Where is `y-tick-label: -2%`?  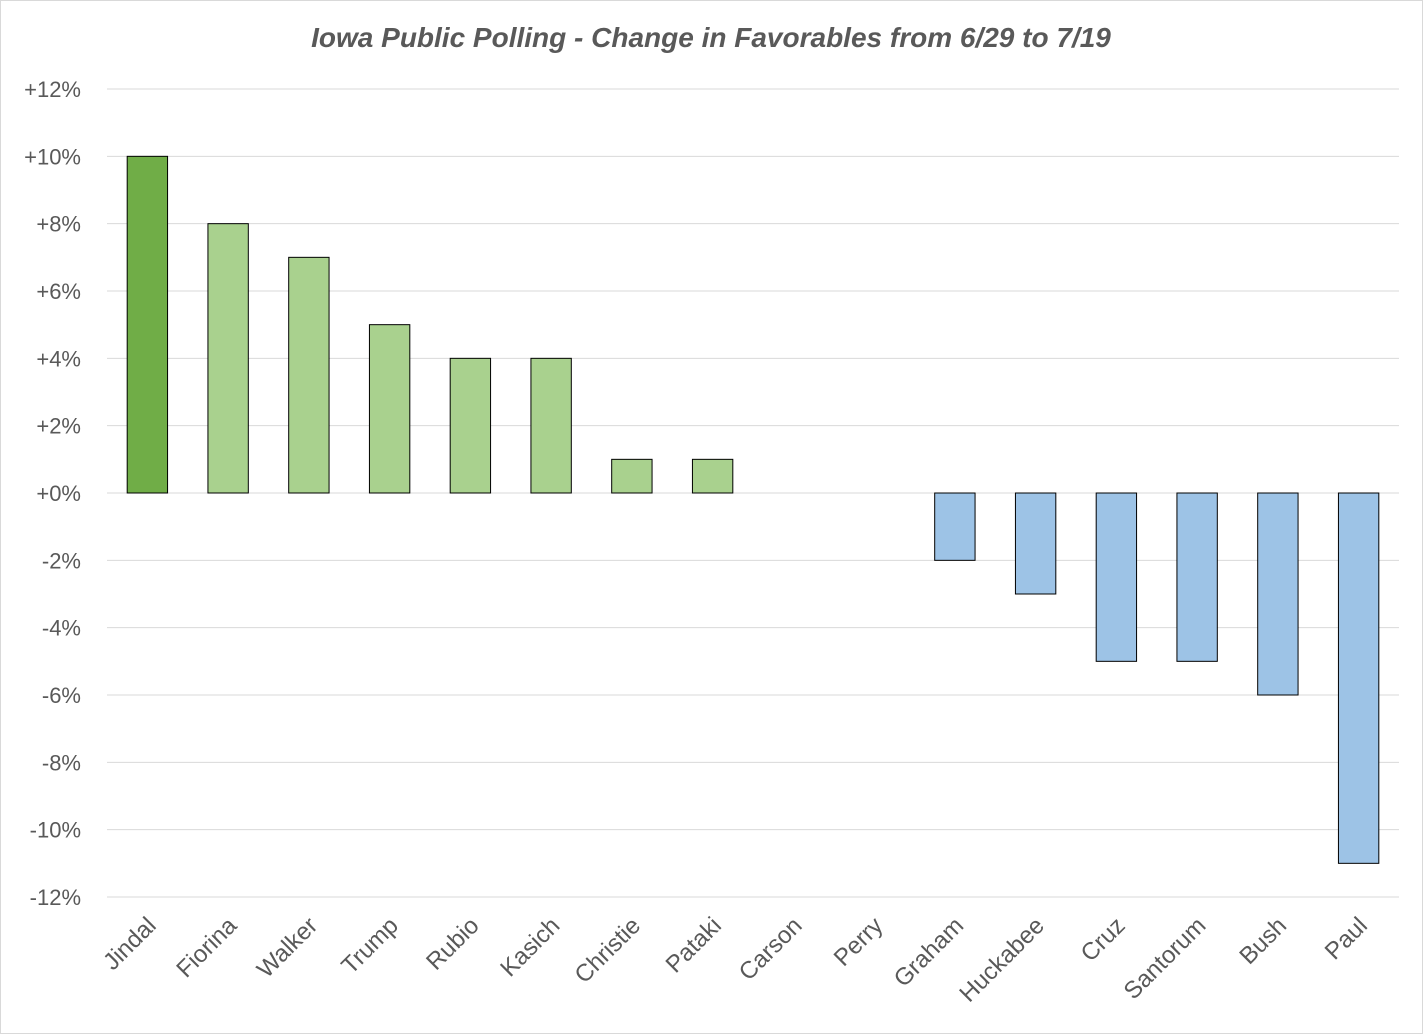 y-tick-label: -2% is located at coordinates (61, 560).